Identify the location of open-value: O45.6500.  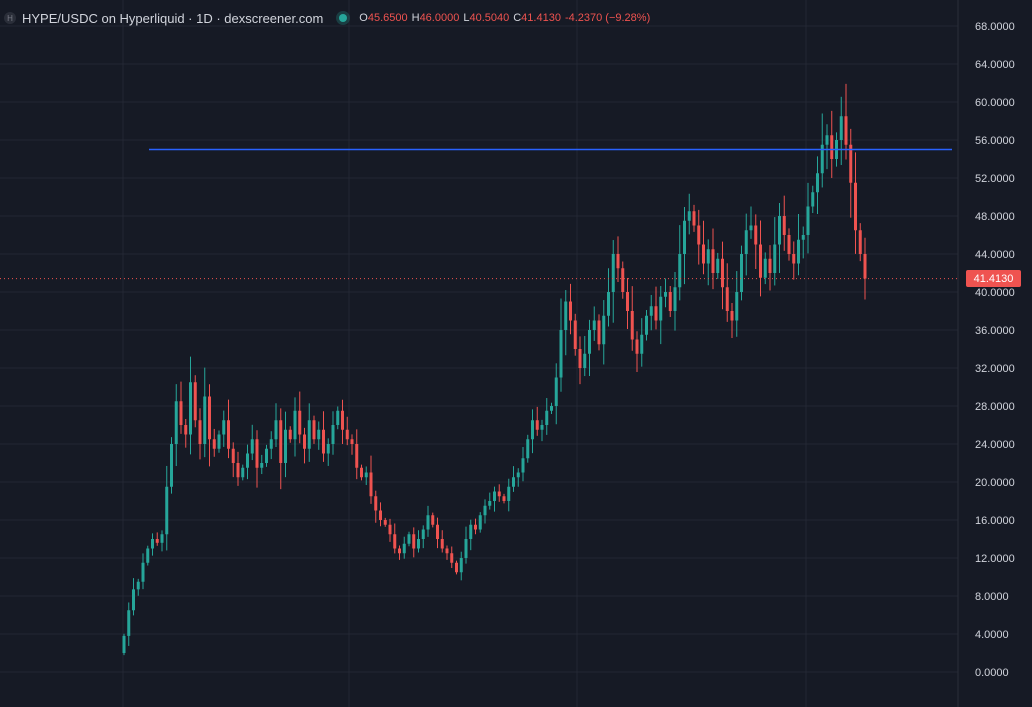
(383, 18).